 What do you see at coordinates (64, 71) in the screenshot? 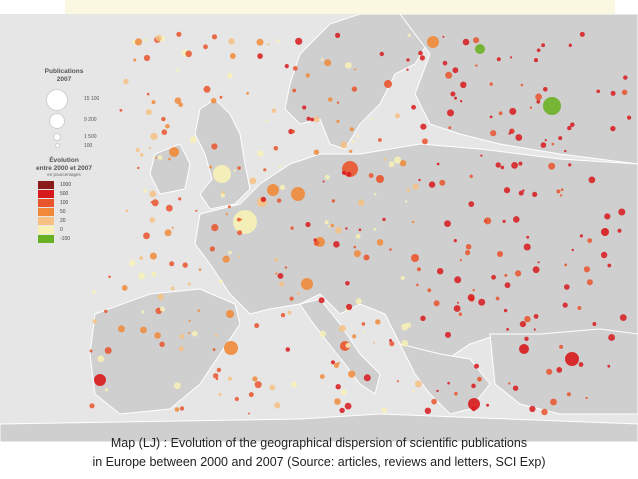
I see `legend-size-title-1: Publications` at bounding box center [64, 71].